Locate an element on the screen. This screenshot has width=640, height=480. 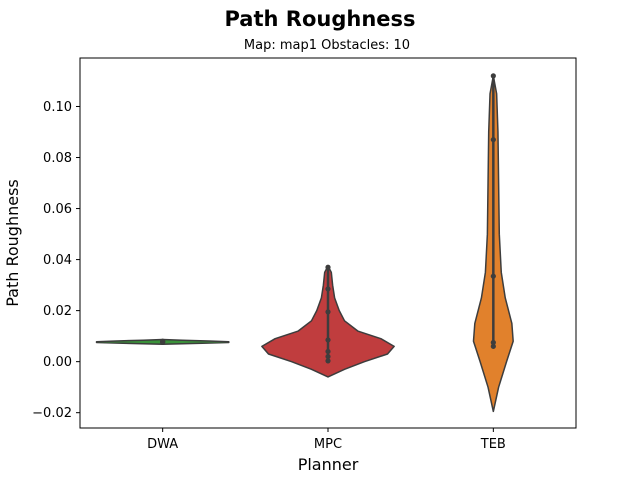
chart-title: Path Roughness is located at coordinates (319, 19).